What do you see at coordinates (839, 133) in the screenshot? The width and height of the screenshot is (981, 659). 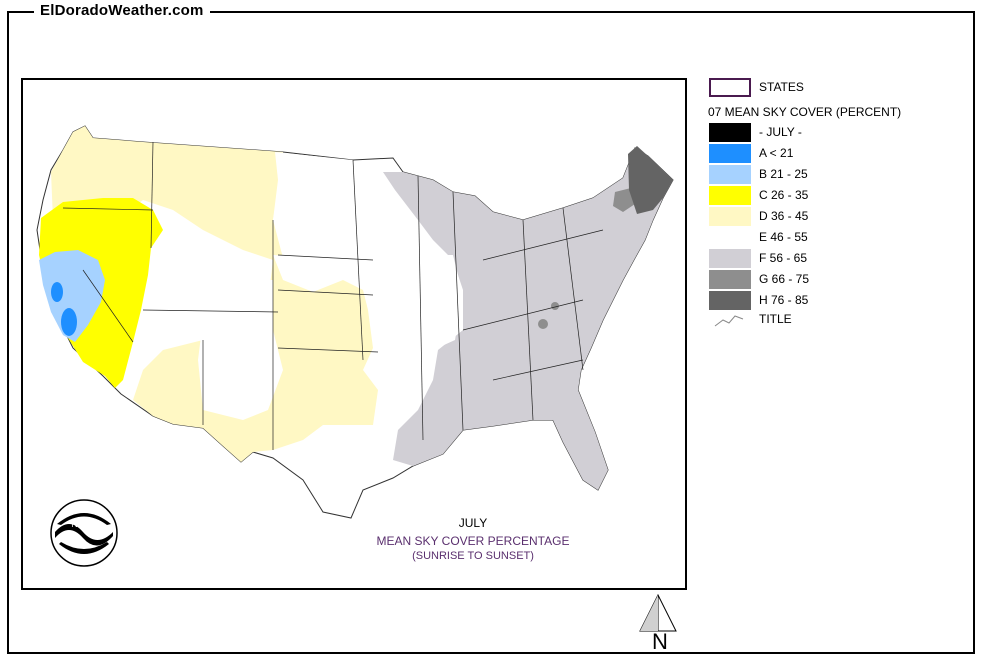 I see `legend-item: - JULY -` at bounding box center [839, 133].